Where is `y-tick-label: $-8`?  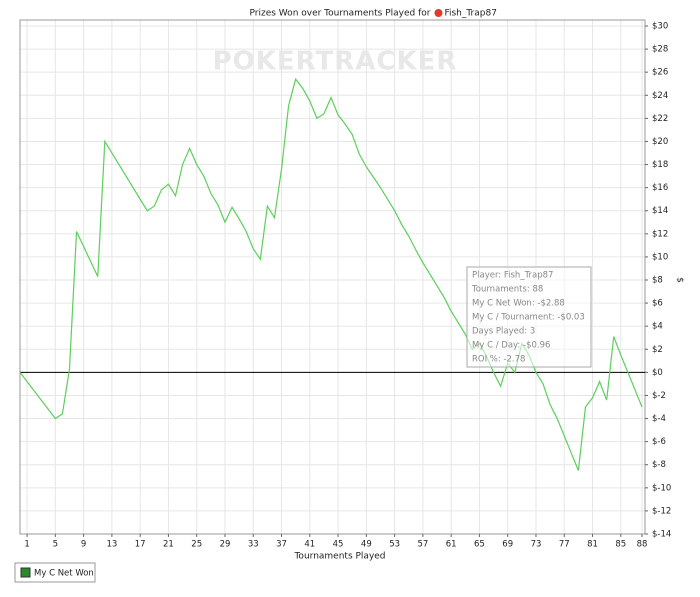
y-tick-label: $-8 is located at coordinates (659, 465).